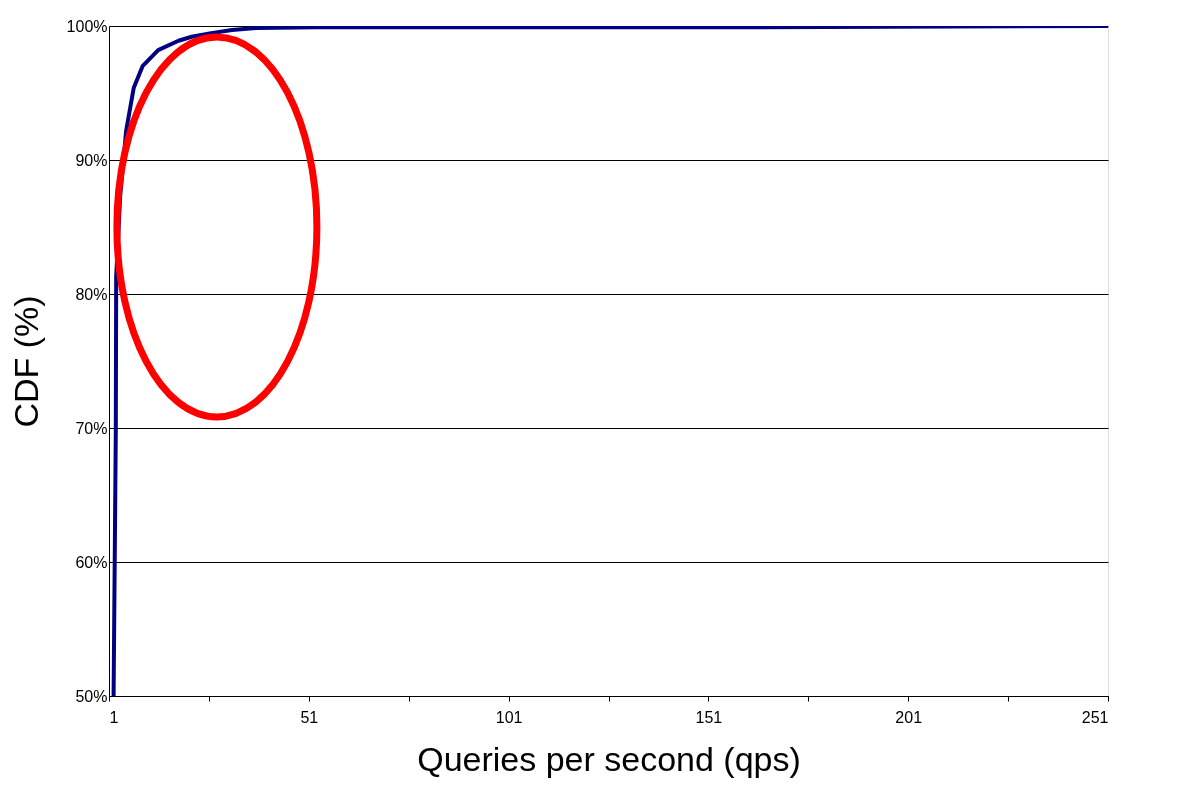  I want to click on x-tick-label: 251, so click(1095, 717).